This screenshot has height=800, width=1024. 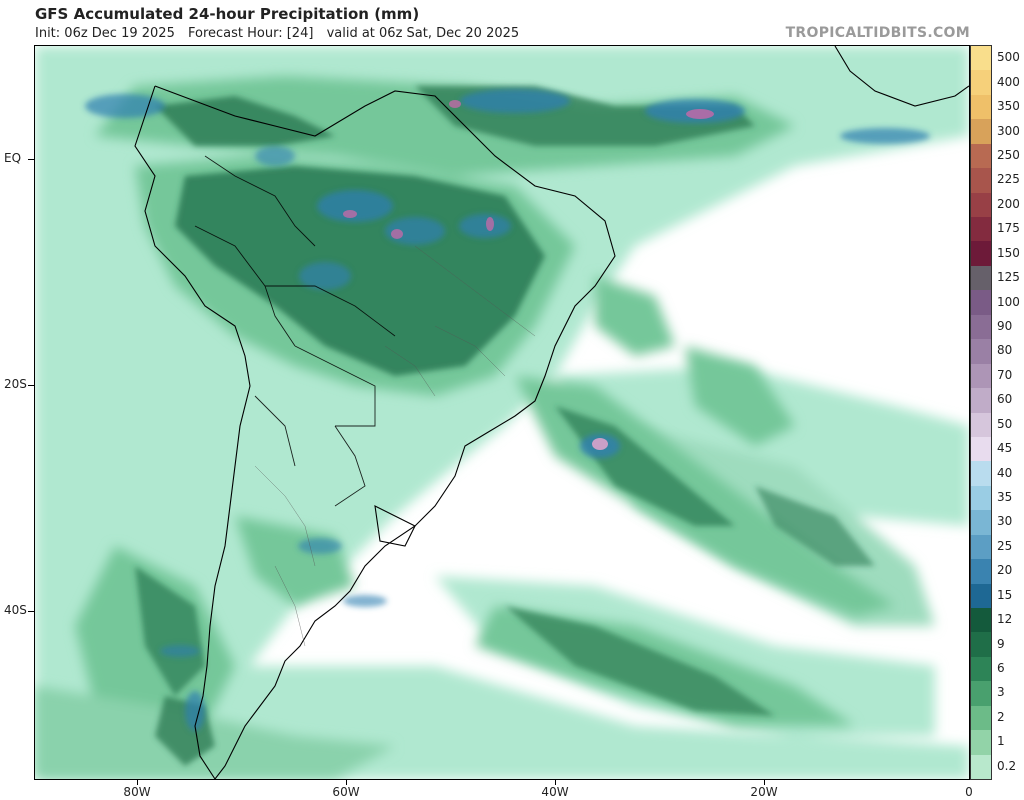 What do you see at coordinates (1005, 374) in the screenshot?
I see `colorbar-label: 70` at bounding box center [1005, 374].